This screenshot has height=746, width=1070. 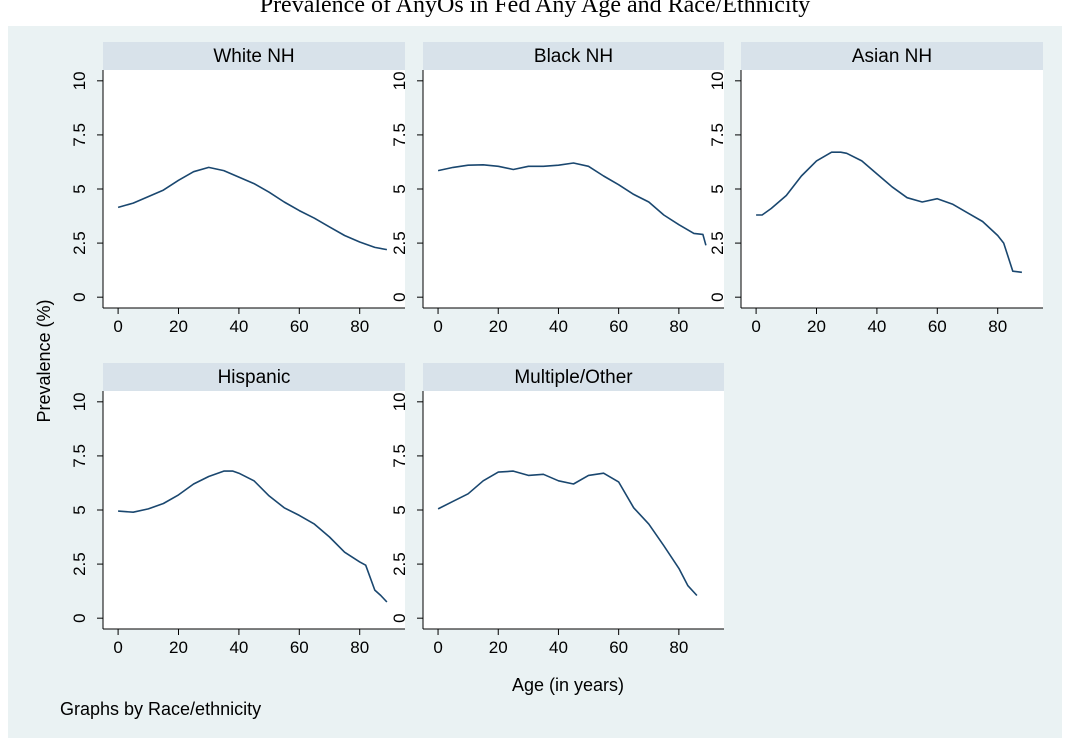 I want to click on panel-title: White NH, so click(x=253, y=56).